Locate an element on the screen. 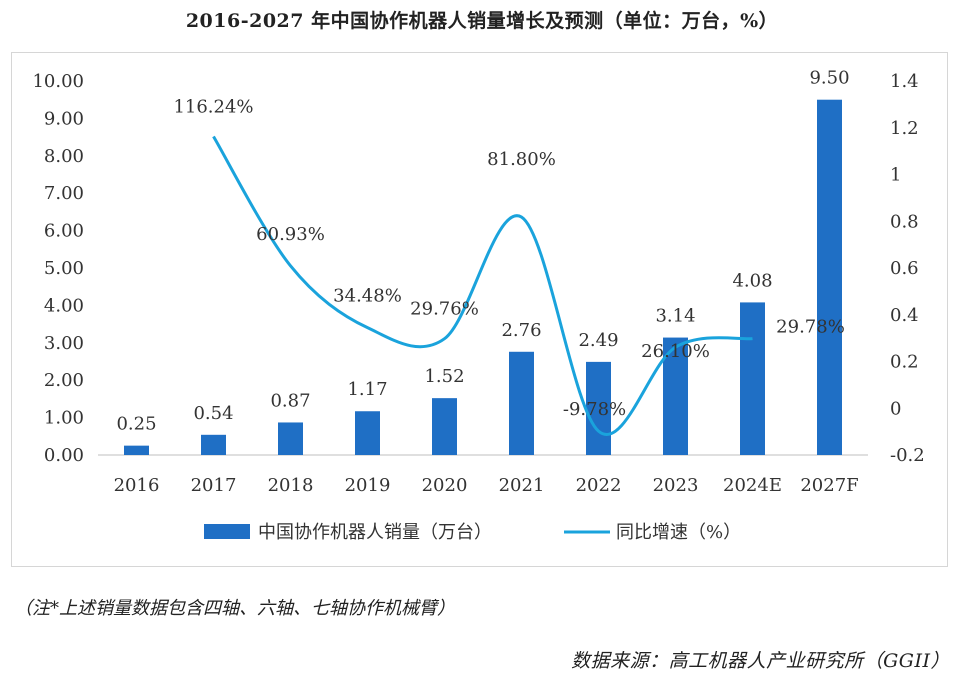 This screenshot has width=964, height=687. chart-title: 2016-2027 年中国协作机器人销量增长及预测（单位：万台，%） is located at coordinates (482, 21).